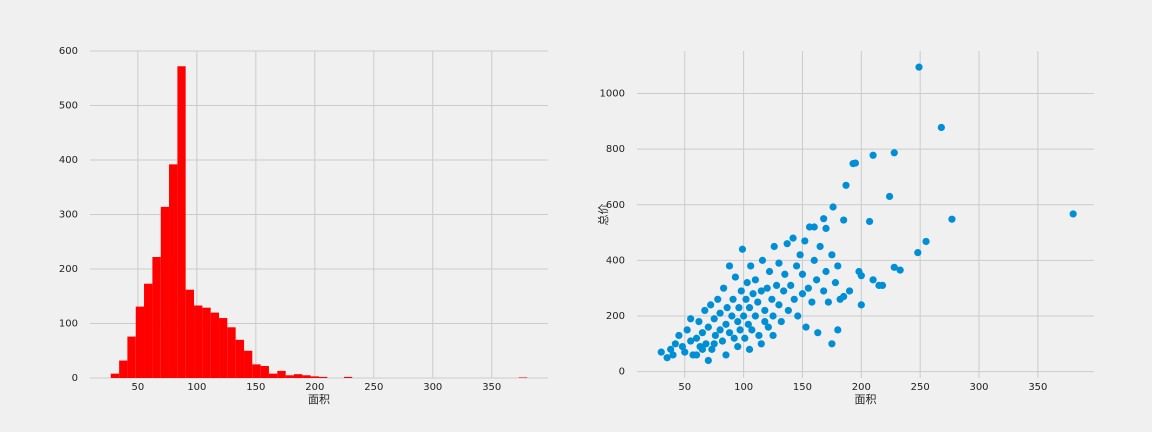 Image resolution: width=1152 pixels, height=432 pixels. What do you see at coordinates (612, 94) in the screenshot?
I see `y-tick-label: 1000` at bounding box center [612, 94].